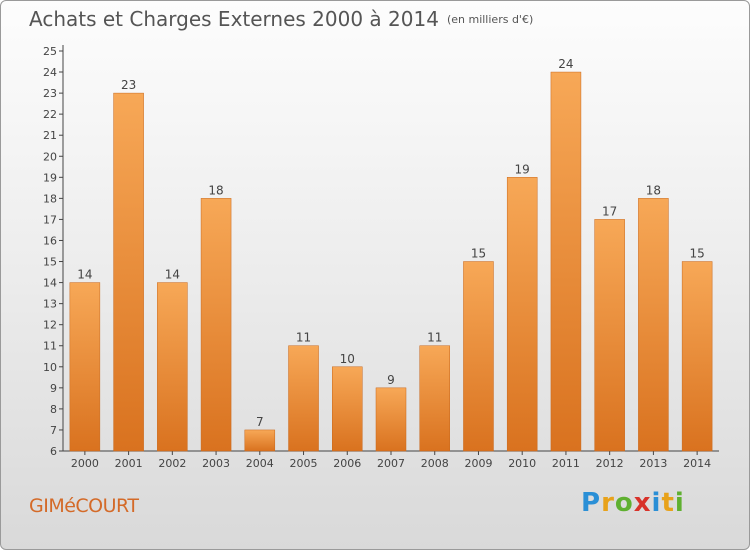 The width and height of the screenshot is (750, 550). What do you see at coordinates (304, 463) in the screenshot?
I see `x-tick-label: 2005` at bounding box center [304, 463].